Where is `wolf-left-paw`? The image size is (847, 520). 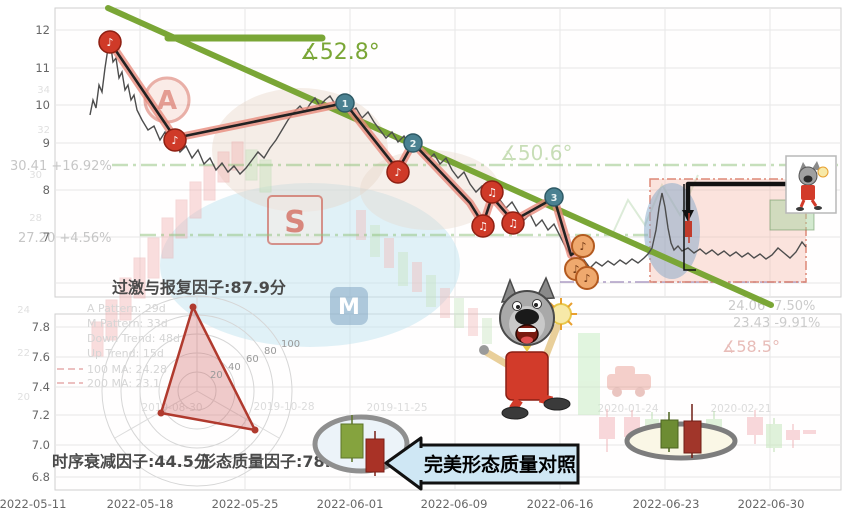
wolf-left-paw is located at coordinates (484, 350).